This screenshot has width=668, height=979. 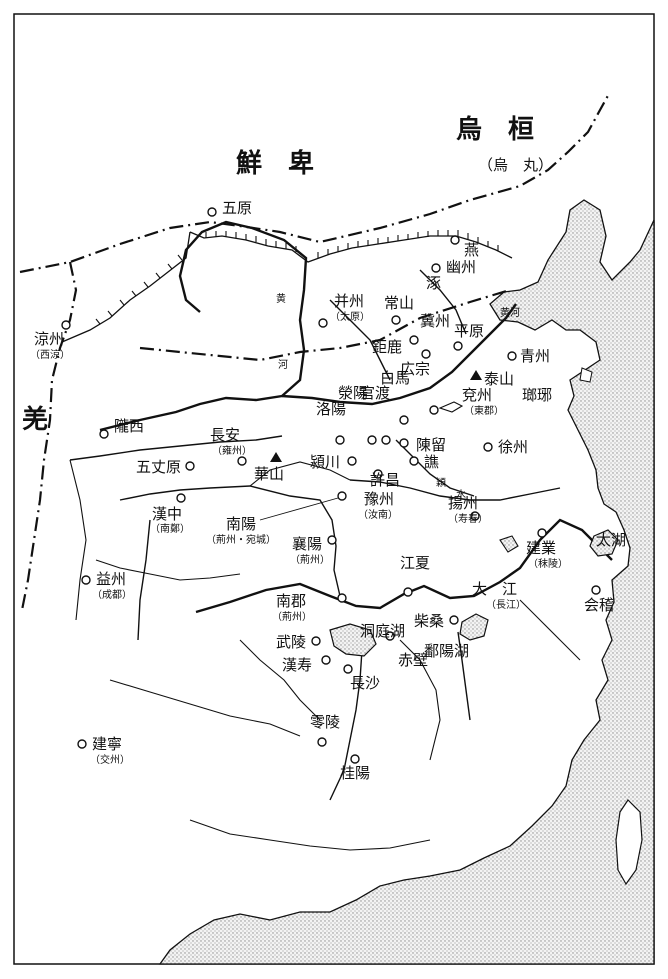 What do you see at coordinates (378, 474) in the screenshot?
I see `city-xuchang` at bounding box center [378, 474].